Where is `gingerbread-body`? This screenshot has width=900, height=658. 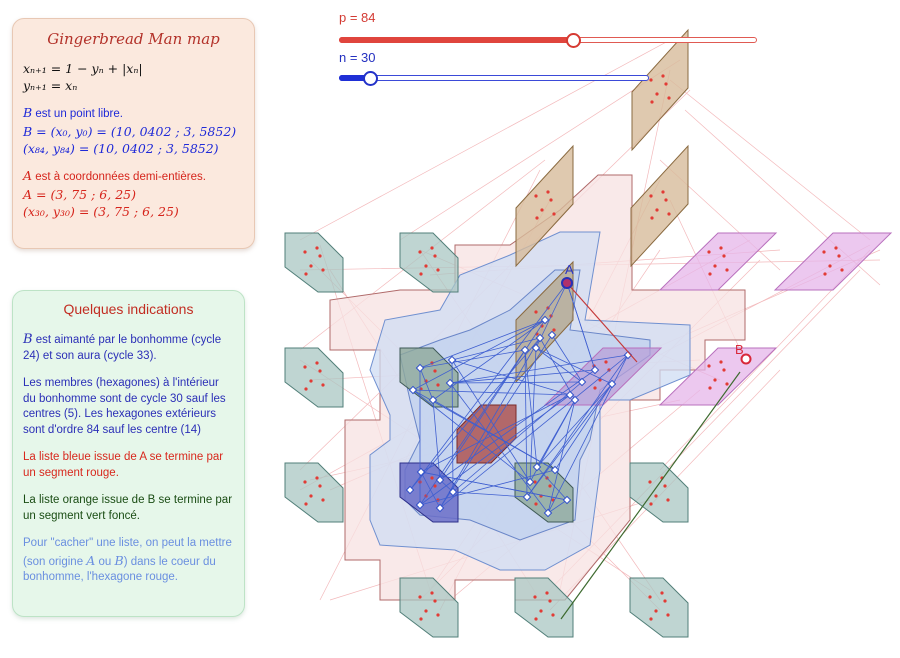
gingerbread-body is located at coordinates (525, 405).